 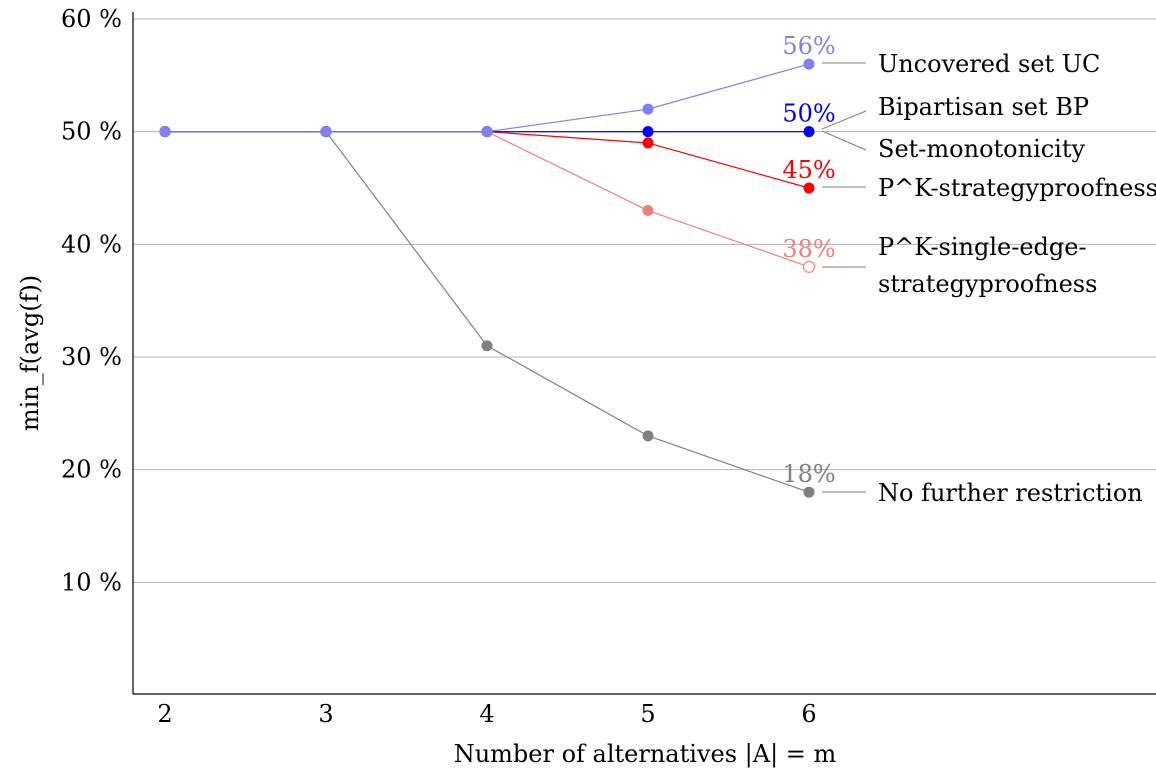 What do you see at coordinates (1017, 188) in the screenshot?
I see `label-pk-strategyproofness: P^K-strategyproofness` at bounding box center [1017, 188].